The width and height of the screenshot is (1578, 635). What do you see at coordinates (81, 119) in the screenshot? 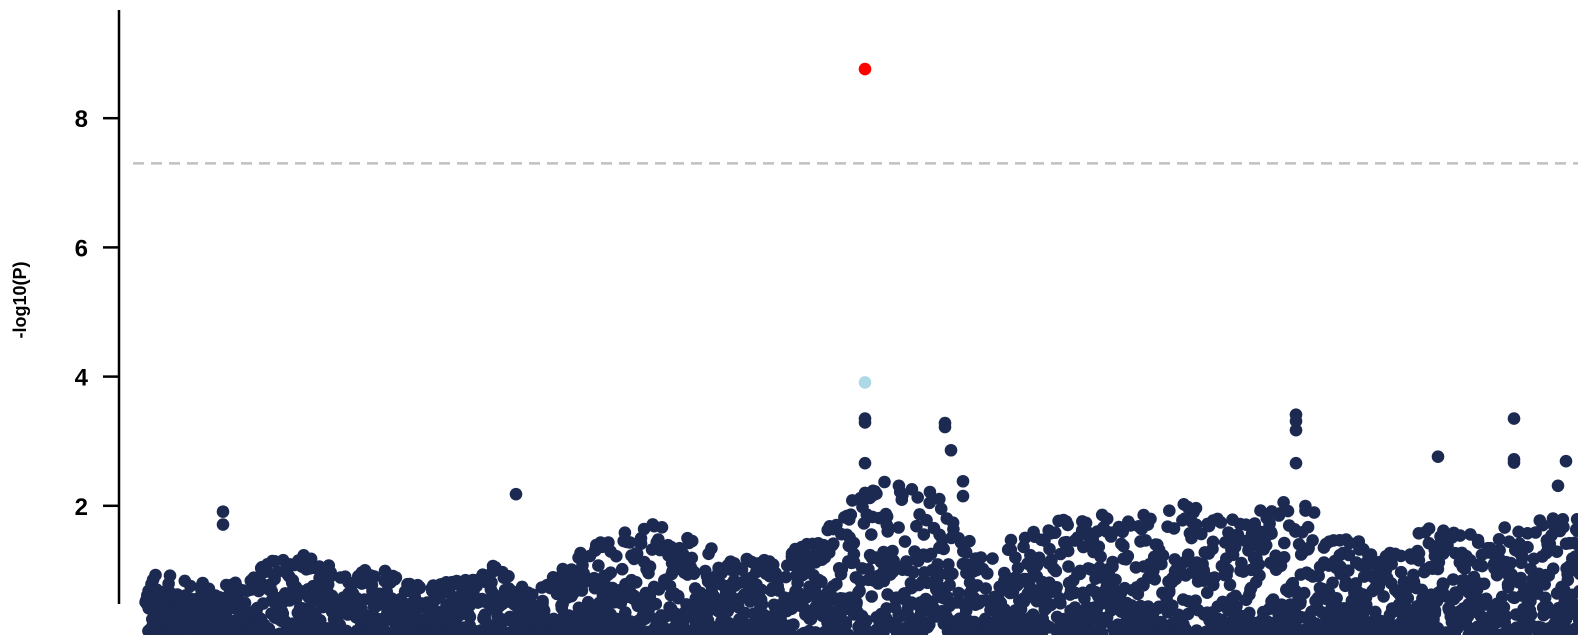
I see `y-tick-label: 8` at bounding box center [81, 119].